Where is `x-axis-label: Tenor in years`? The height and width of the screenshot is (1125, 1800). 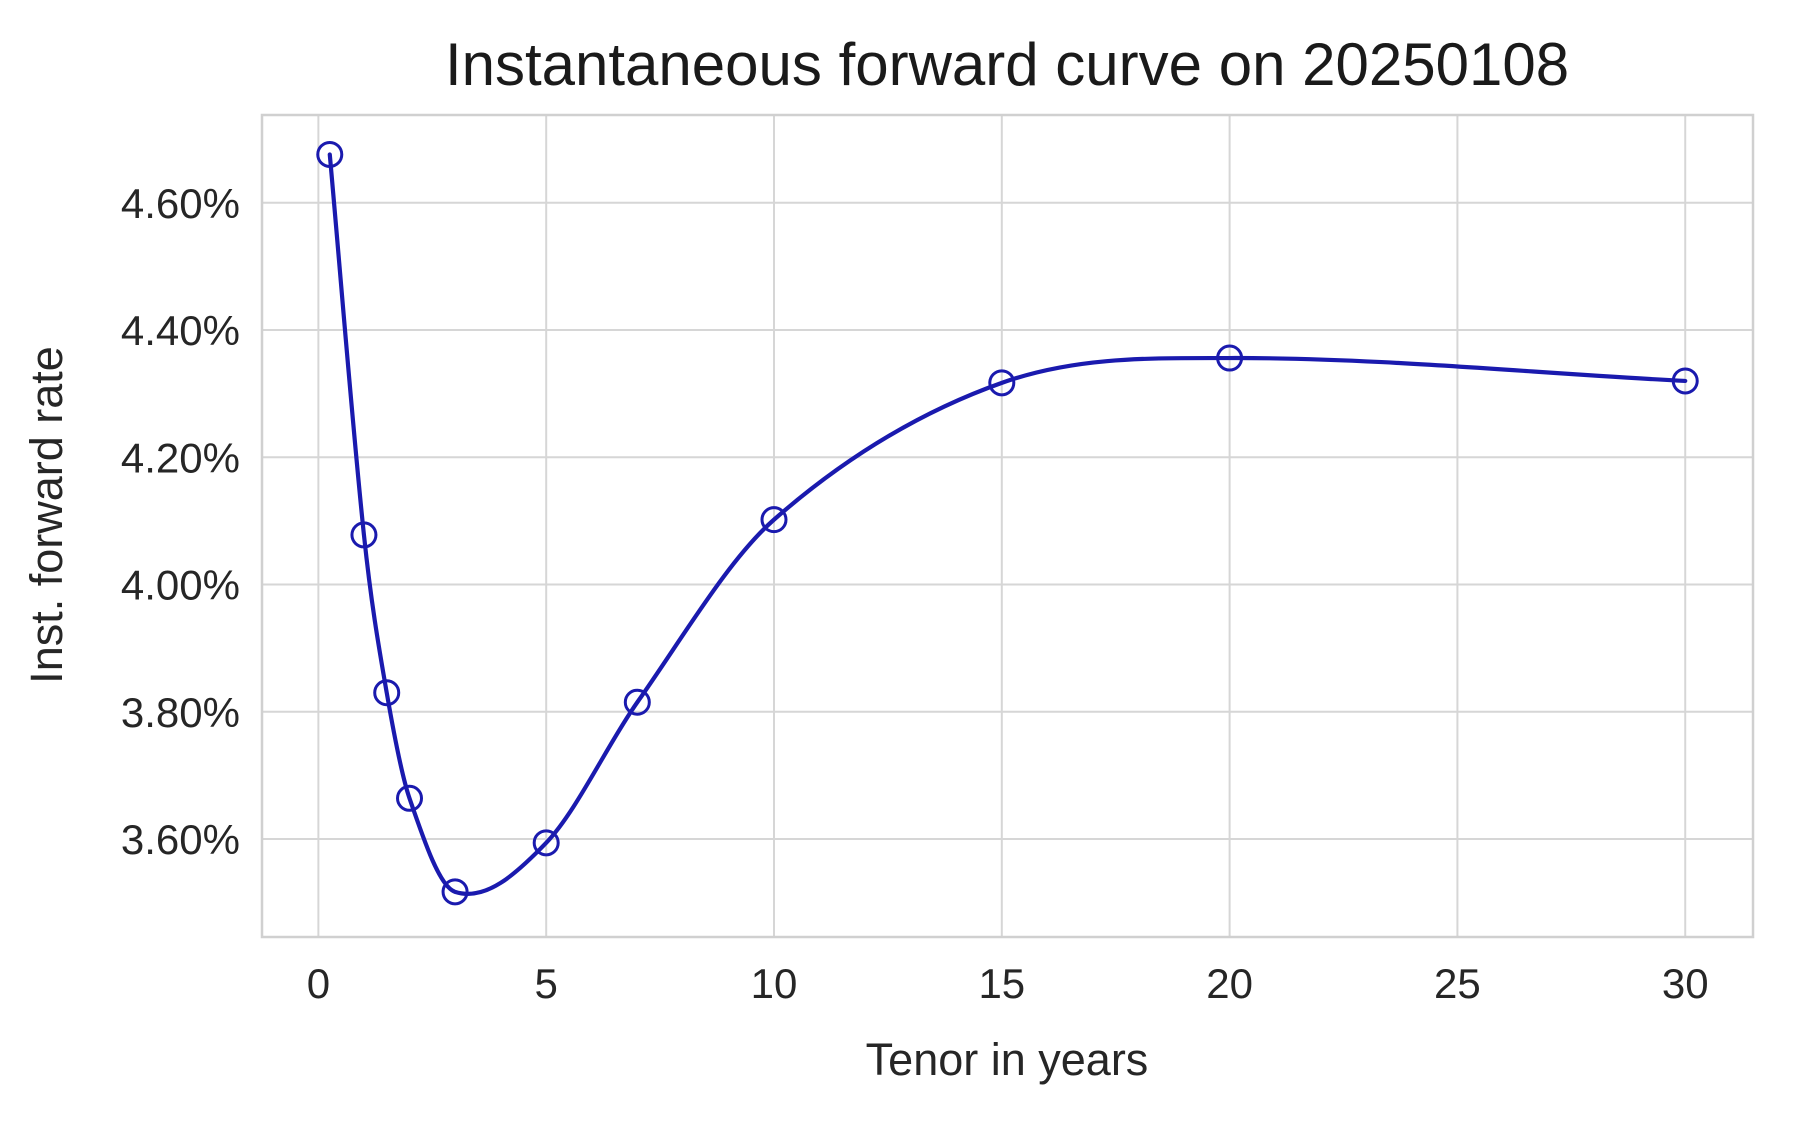 x-axis-label: Tenor in years is located at coordinates (1007, 1059).